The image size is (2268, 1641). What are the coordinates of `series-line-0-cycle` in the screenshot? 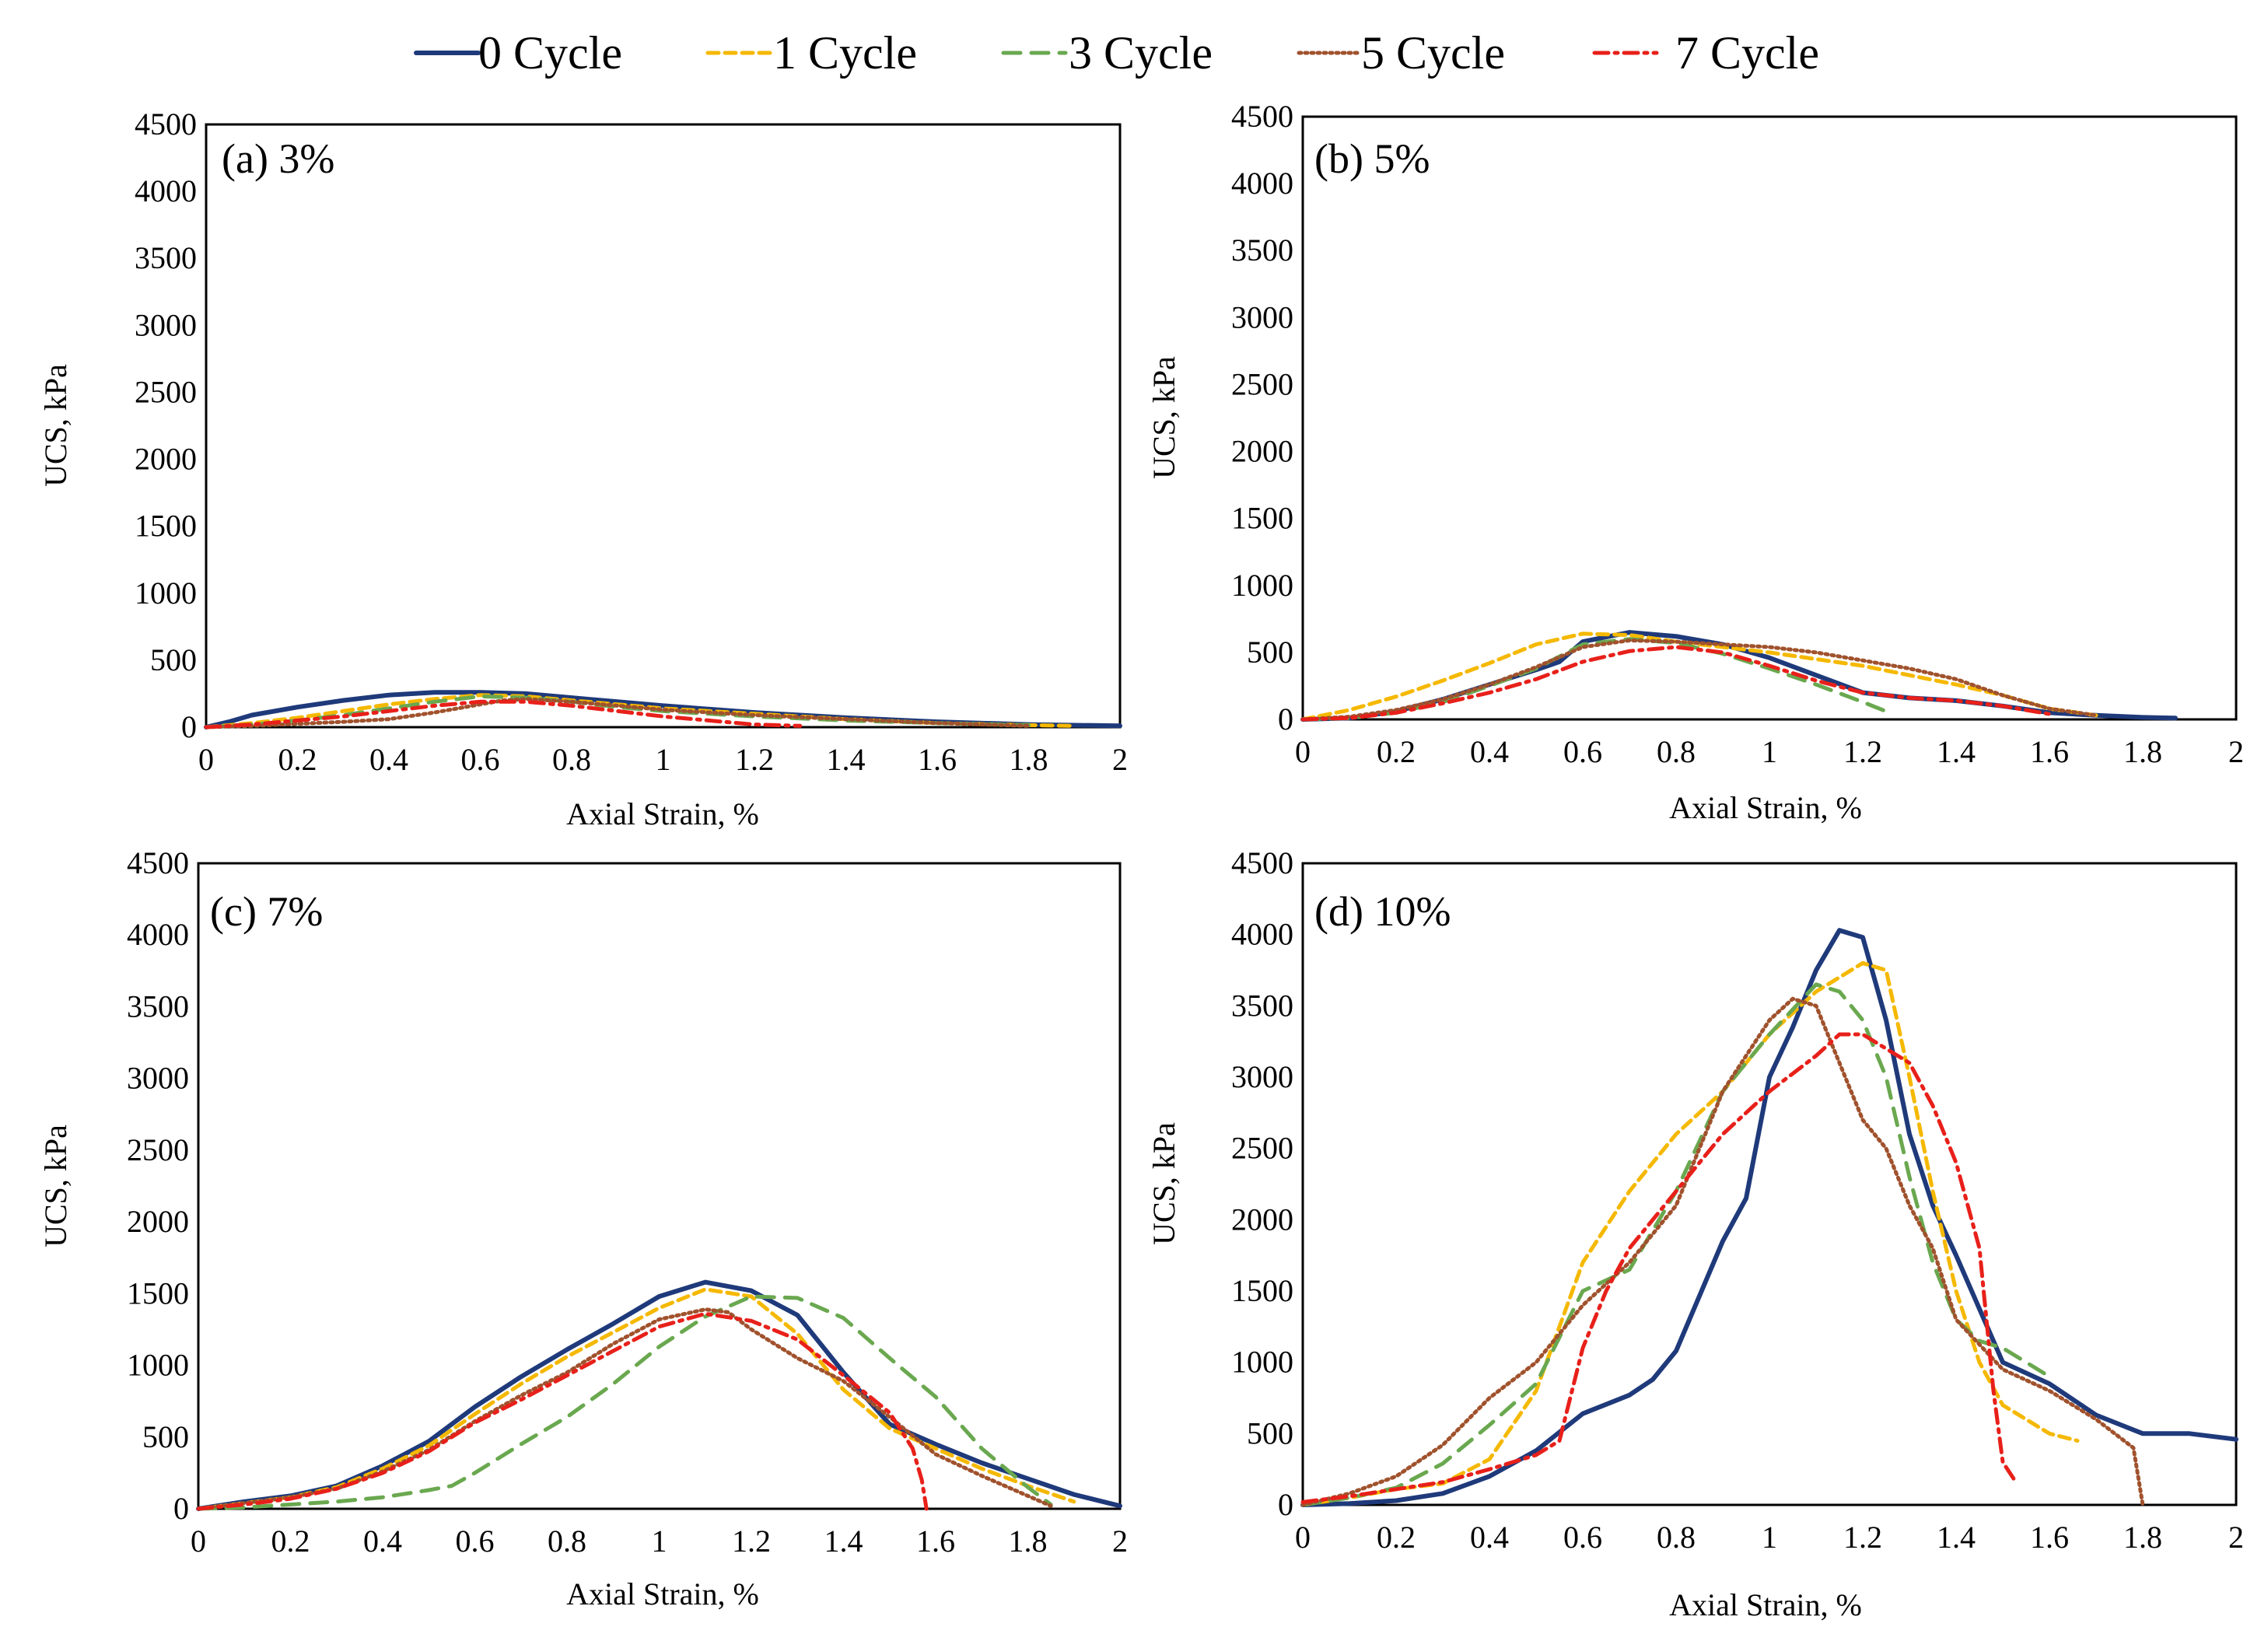 It's located at (659, 1395).